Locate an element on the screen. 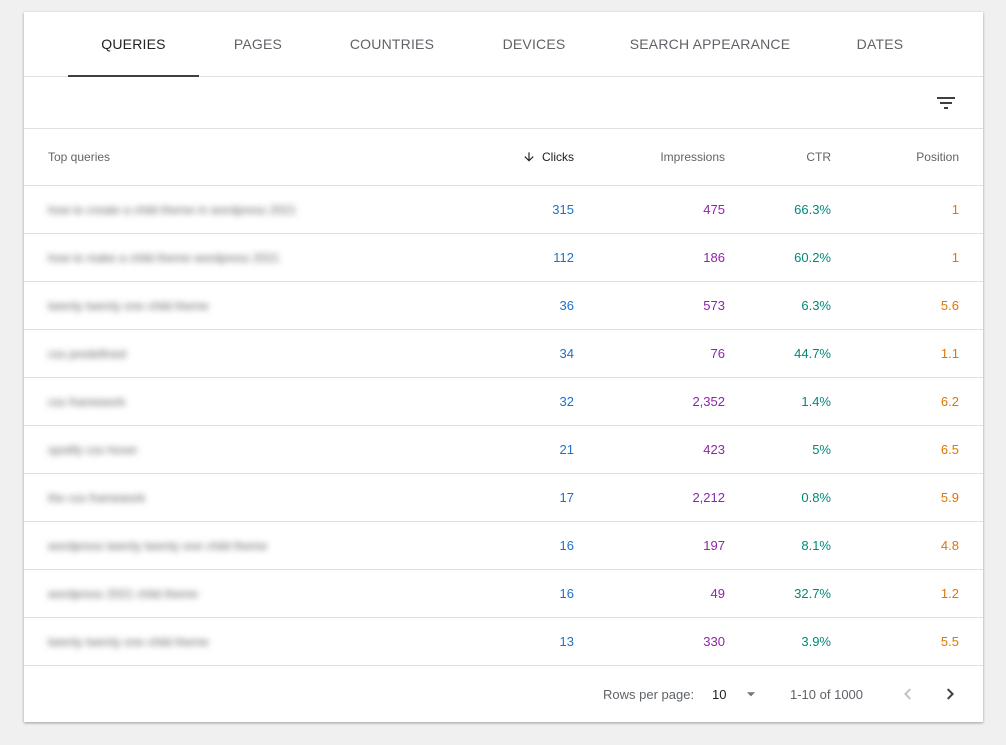 This screenshot has height=745, width=1006. ctr-cell: 66.3% is located at coordinates (812, 209).